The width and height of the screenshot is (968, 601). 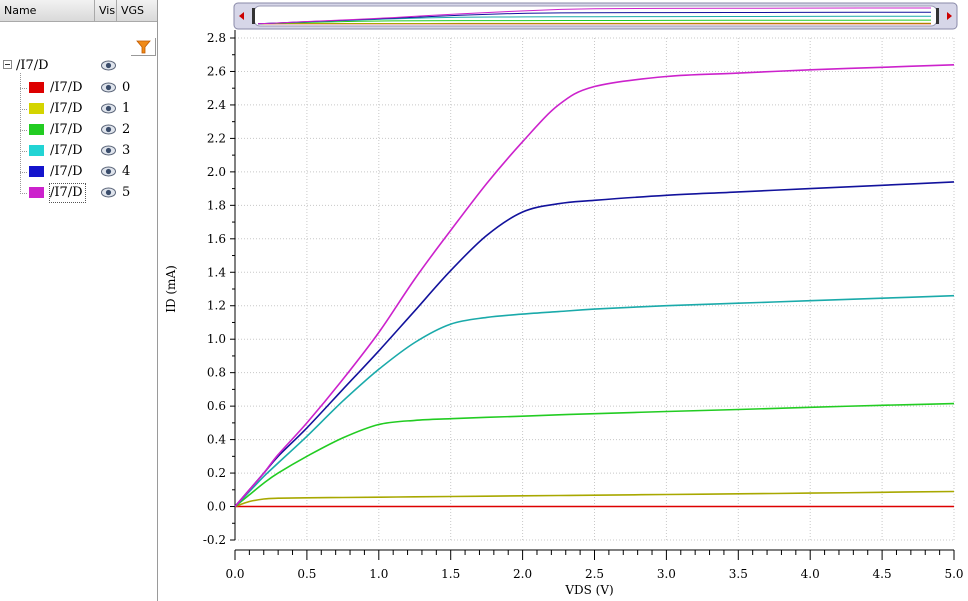 I want to click on column-header-vgs: VGS, so click(x=133, y=10).